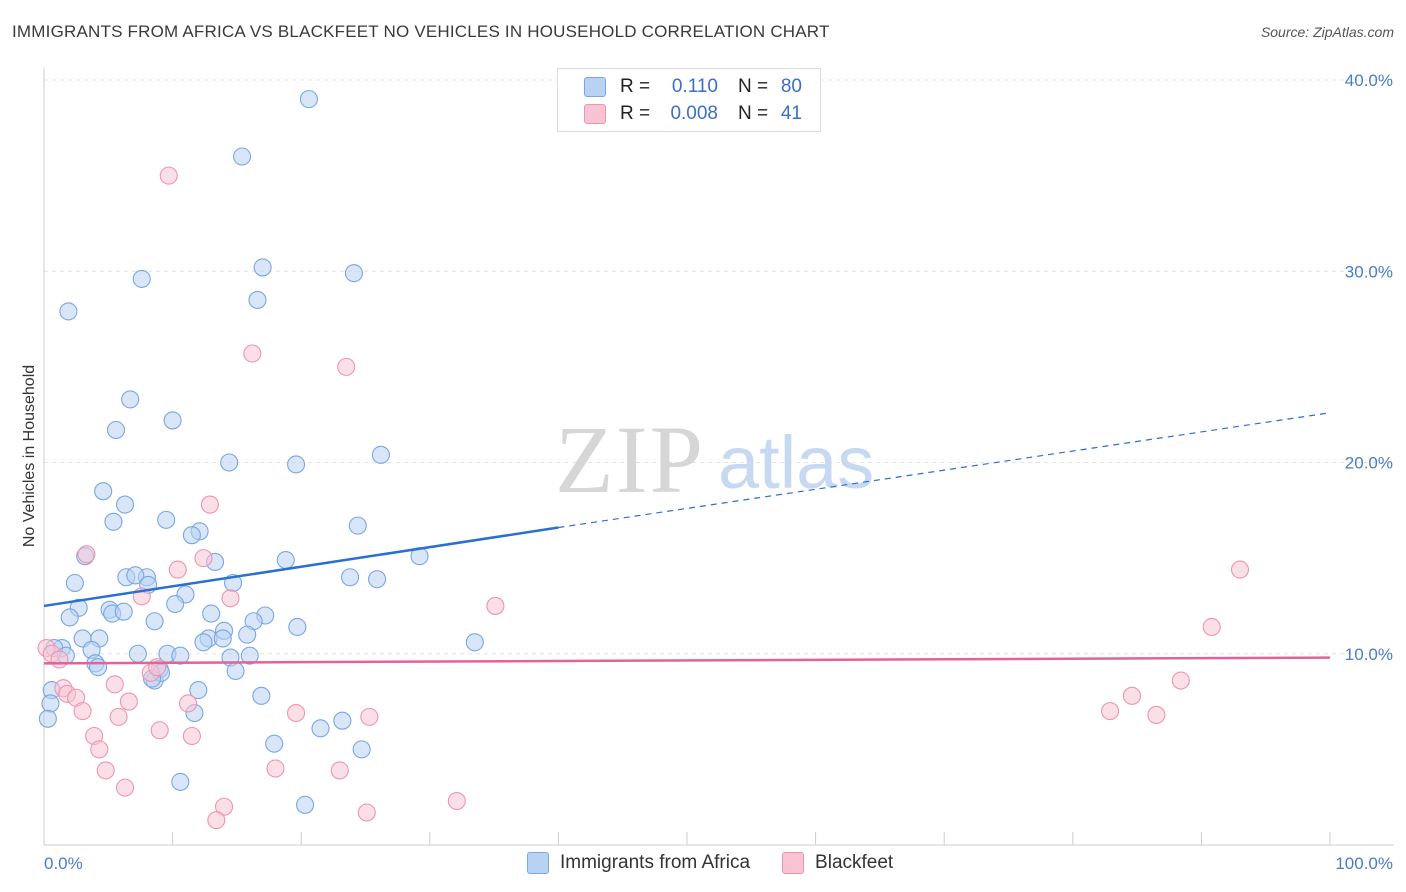 The image size is (1406, 892). What do you see at coordinates (714, 459) in the screenshot?
I see `watermark: ZIP atlas` at bounding box center [714, 459].